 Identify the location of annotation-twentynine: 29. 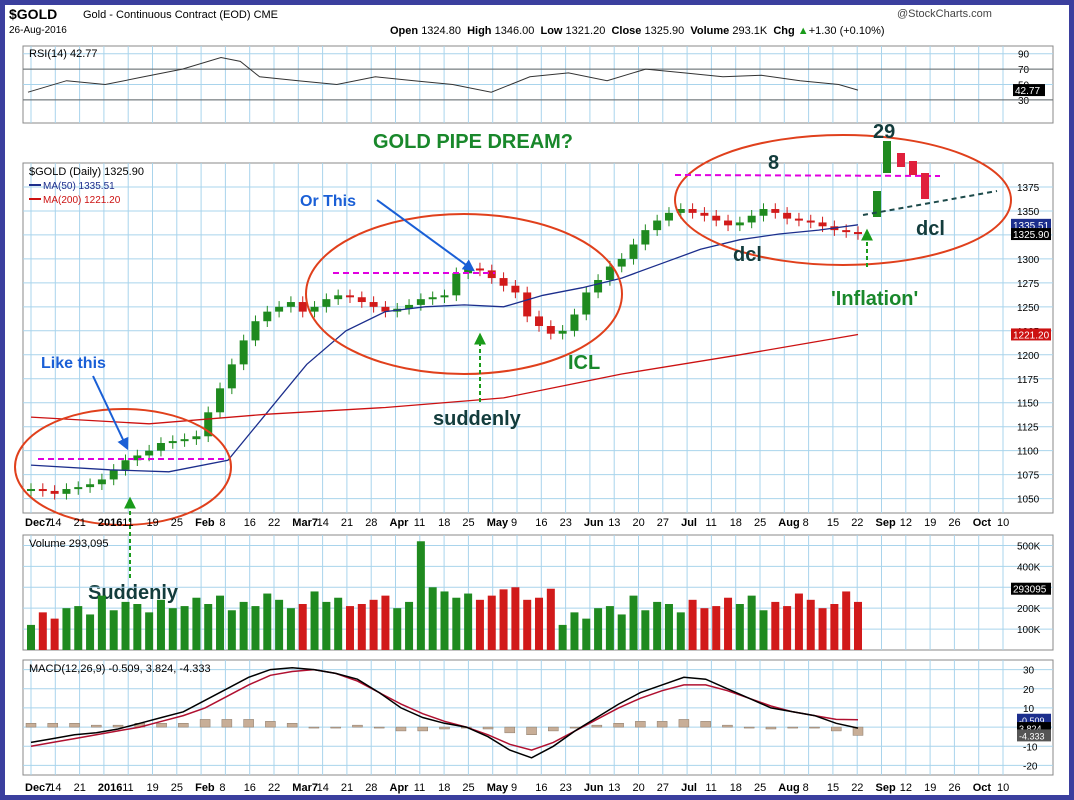
(884, 132).